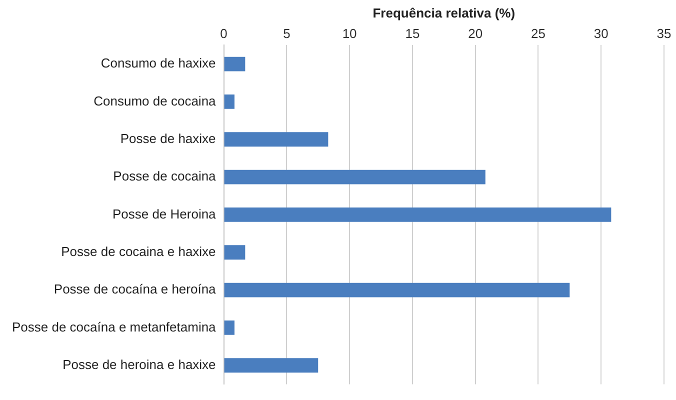 Image resolution: width=676 pixels, height=400 pixels. I want to click on y-tick-label: Posse de heroina e haxixe, so click(139, 364).